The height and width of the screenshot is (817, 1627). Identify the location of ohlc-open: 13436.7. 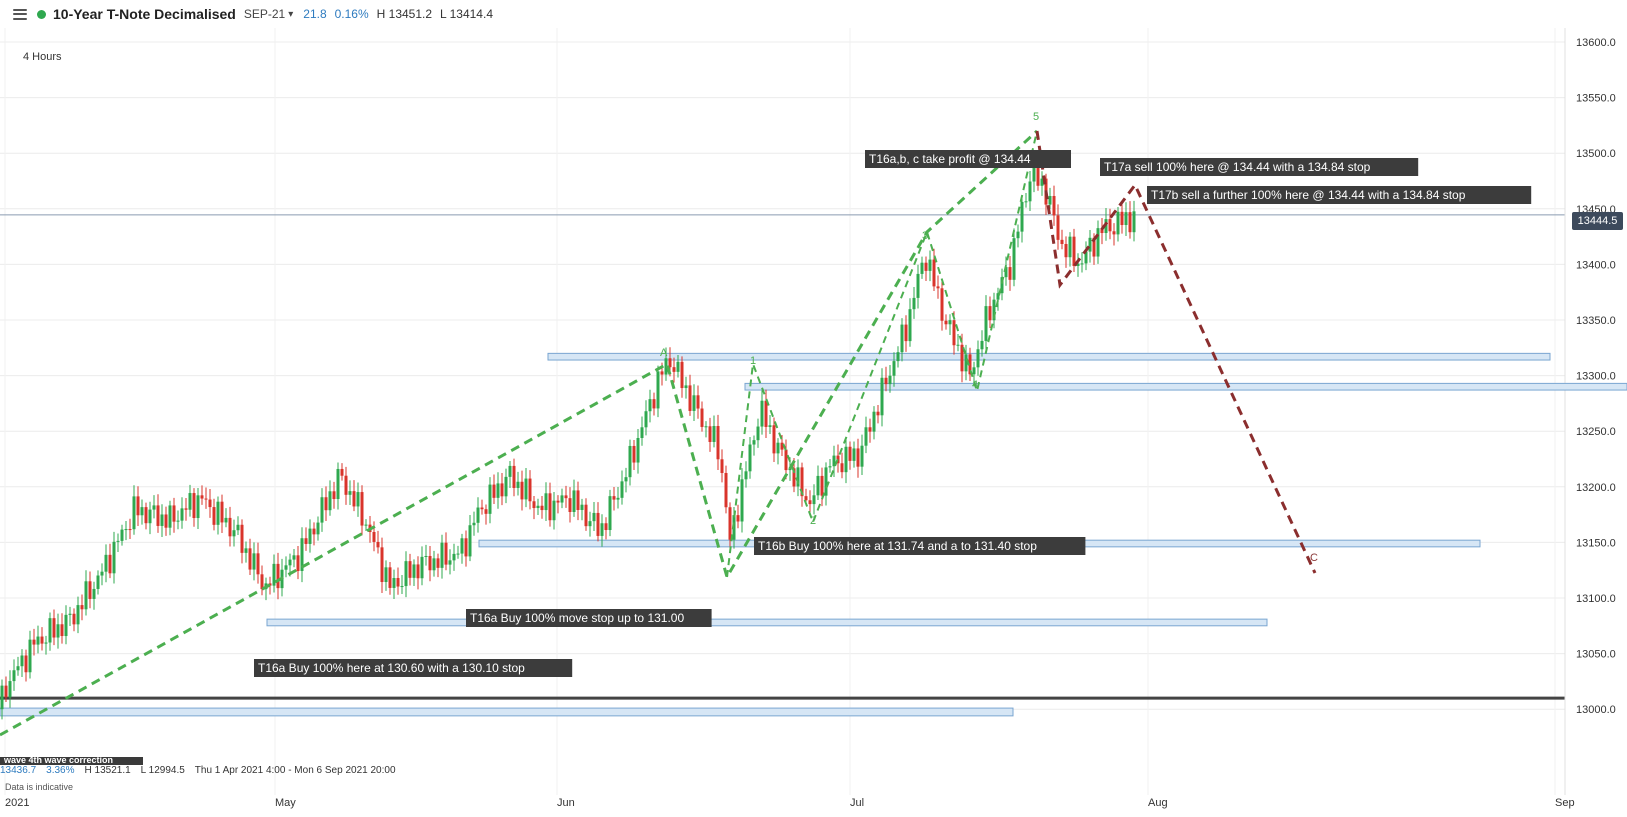
(18, 770).